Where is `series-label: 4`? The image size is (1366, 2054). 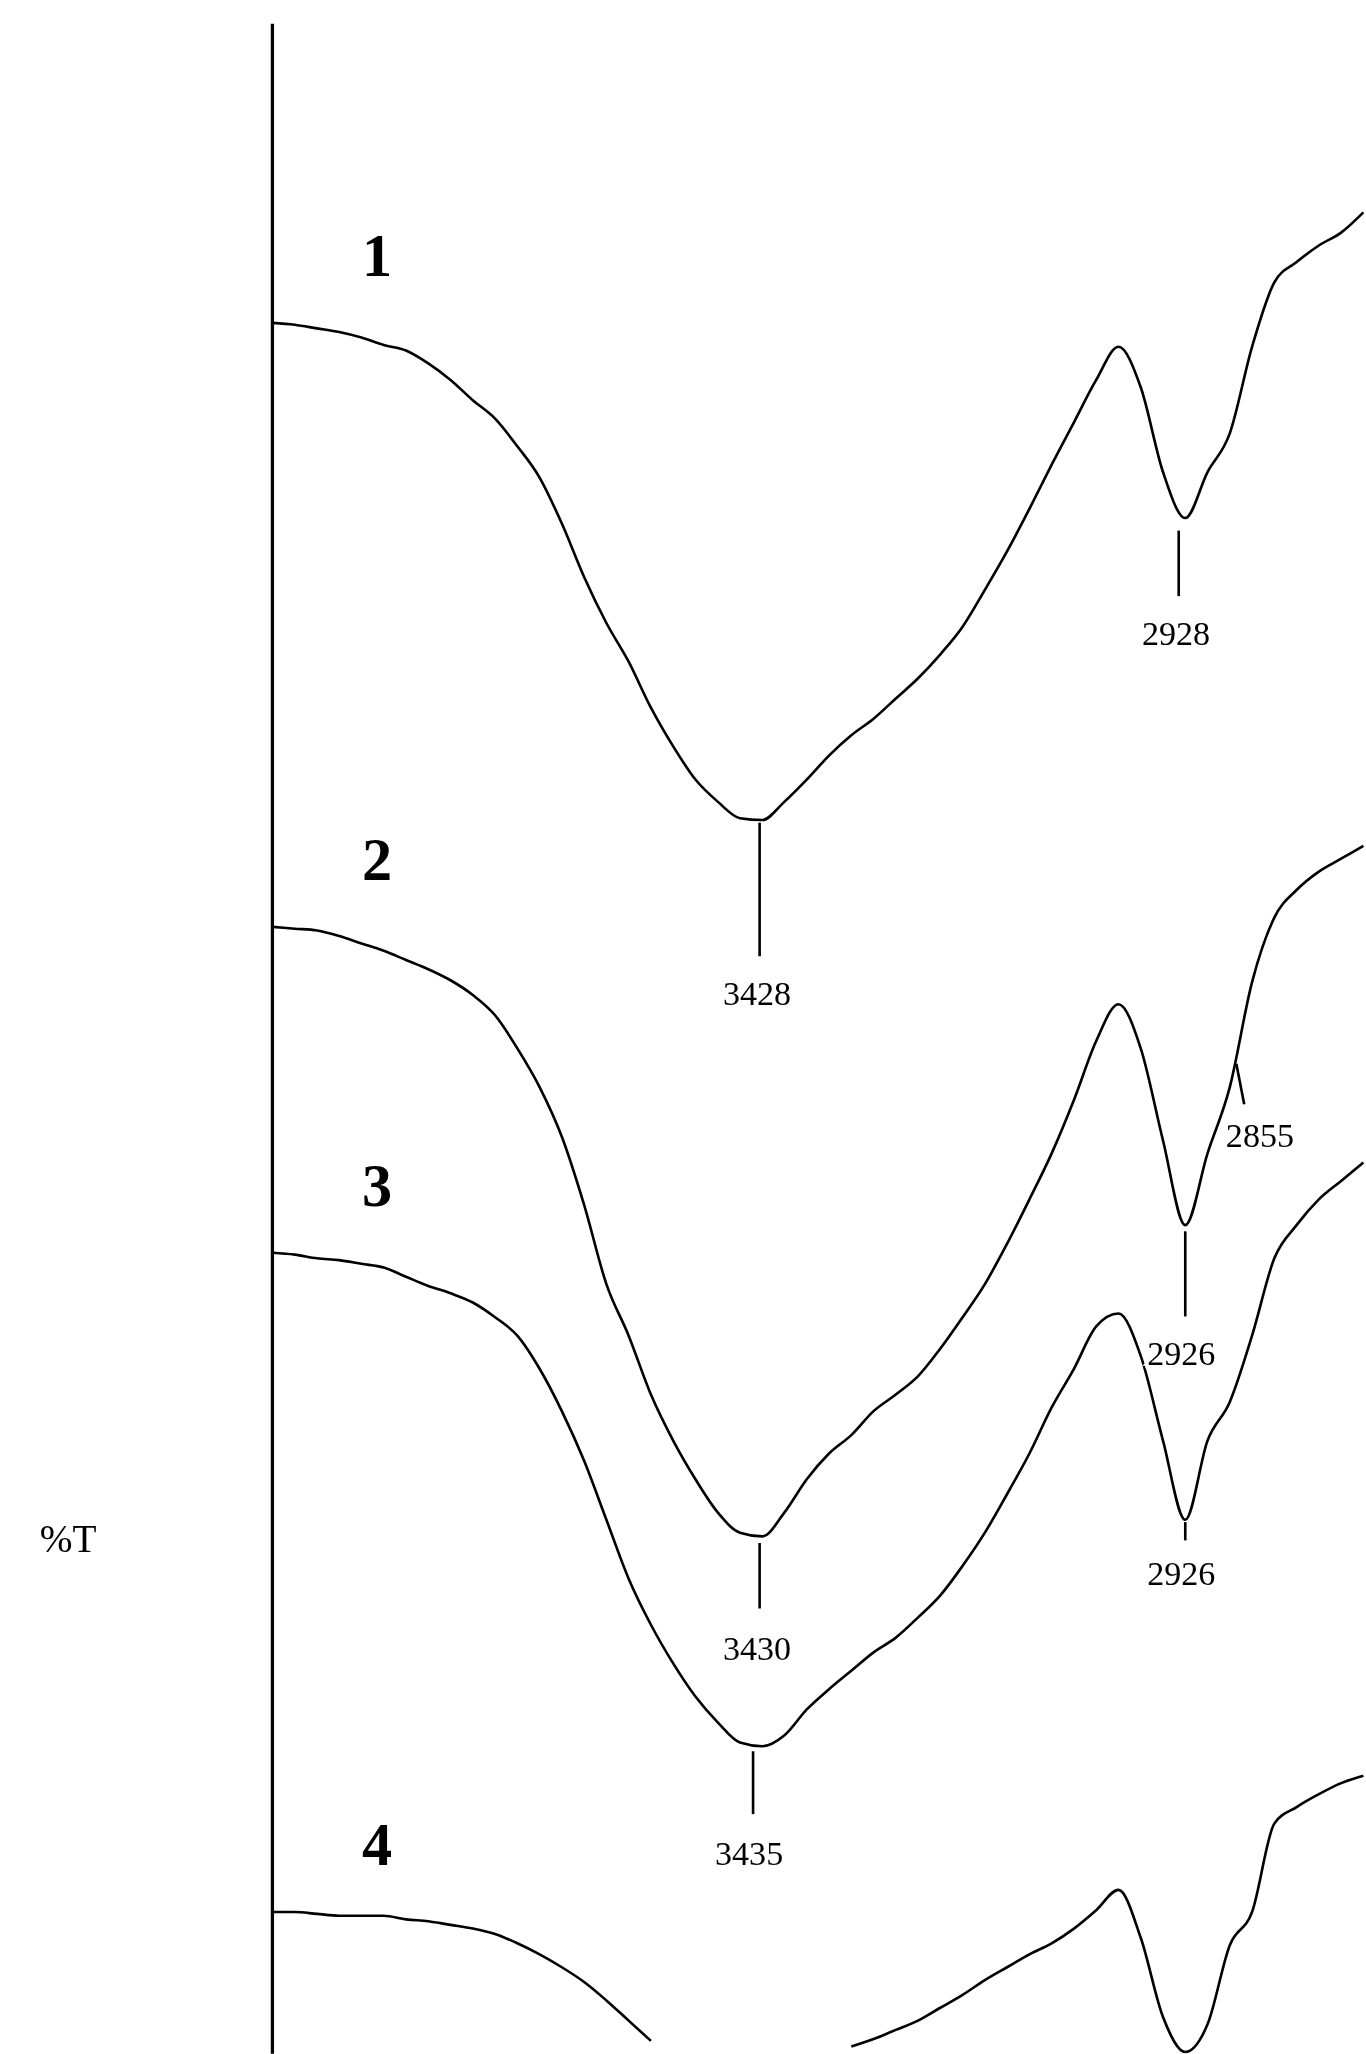
series-label: 4 is located at coordinates (377, 1844).